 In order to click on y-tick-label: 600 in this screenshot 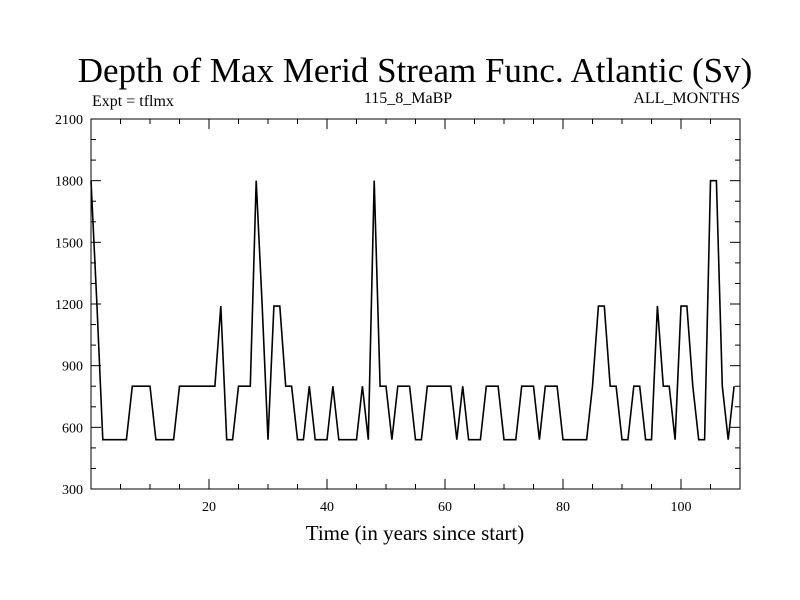, I will do `click(72, 428)`.